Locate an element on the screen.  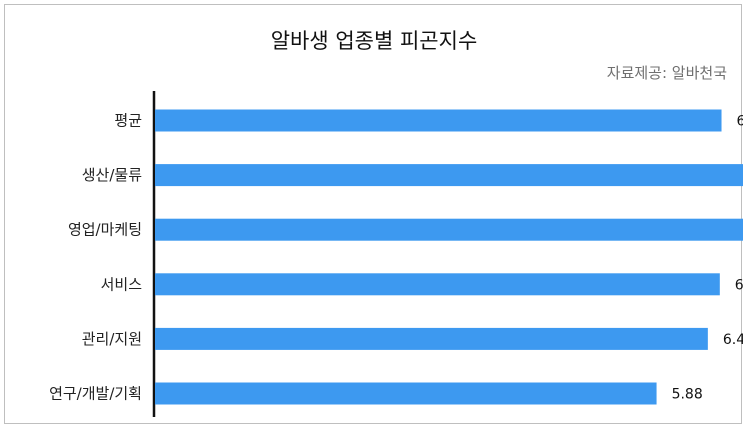
category-label: 관리/지원 is located at coordinates (112, 339).